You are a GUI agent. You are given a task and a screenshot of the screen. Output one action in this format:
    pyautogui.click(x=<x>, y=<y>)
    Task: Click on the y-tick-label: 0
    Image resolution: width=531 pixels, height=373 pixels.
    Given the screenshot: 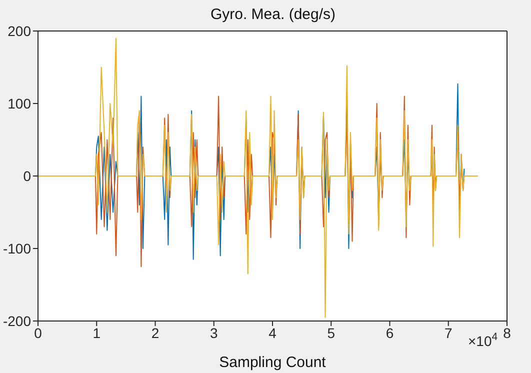 What is the action you would take?
    pyautogui.click(x=27, y=176)
    